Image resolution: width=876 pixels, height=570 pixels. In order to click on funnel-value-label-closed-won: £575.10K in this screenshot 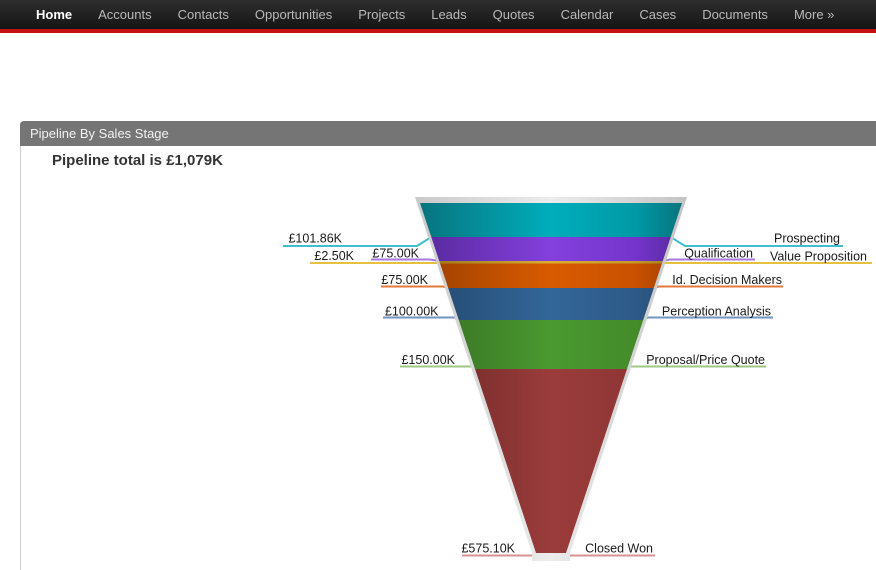, I will do `click(488, 549)`.